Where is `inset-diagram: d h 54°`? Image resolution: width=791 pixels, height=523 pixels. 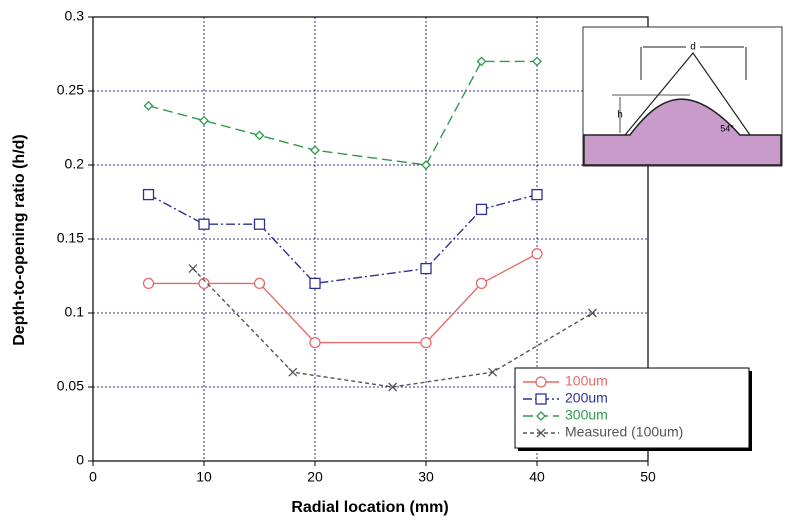 inset-diagram: d h 54° is located at coordinates (682, 96).